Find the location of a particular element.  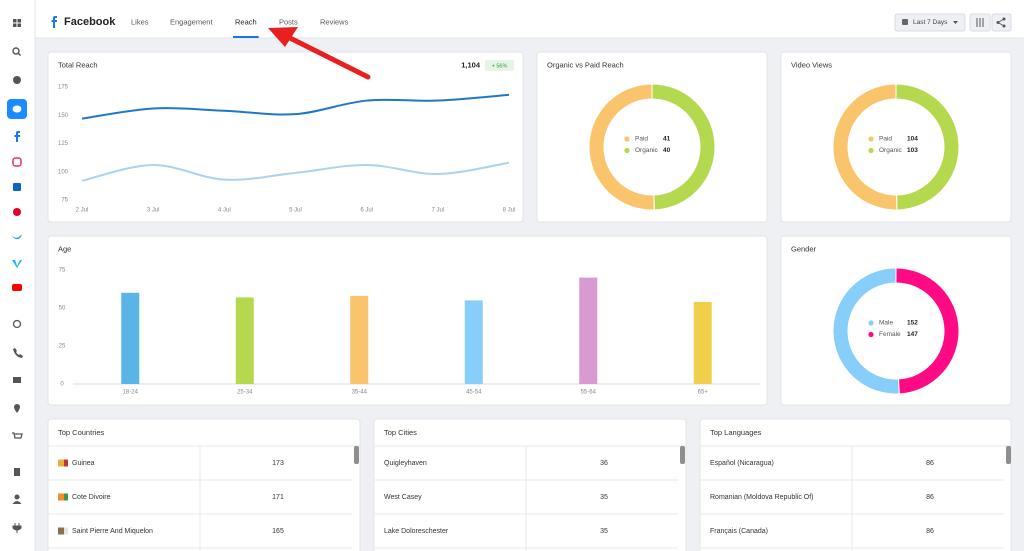

x-tick-label: 2 Jul is located at coordinates (82, 211).